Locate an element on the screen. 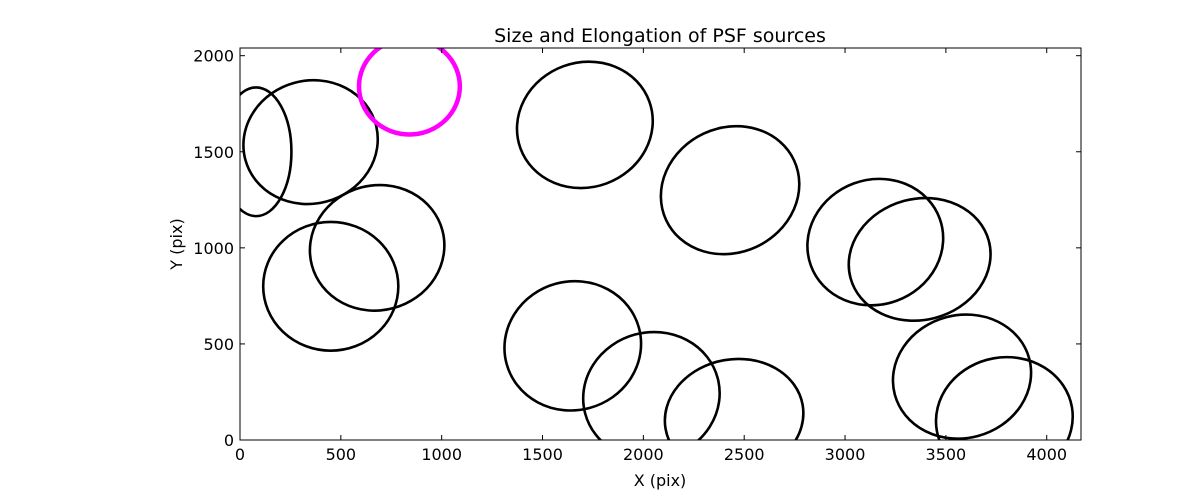 The image size is (1200, 490). y-tick-label: 0 is located at coordinates (229, 440).